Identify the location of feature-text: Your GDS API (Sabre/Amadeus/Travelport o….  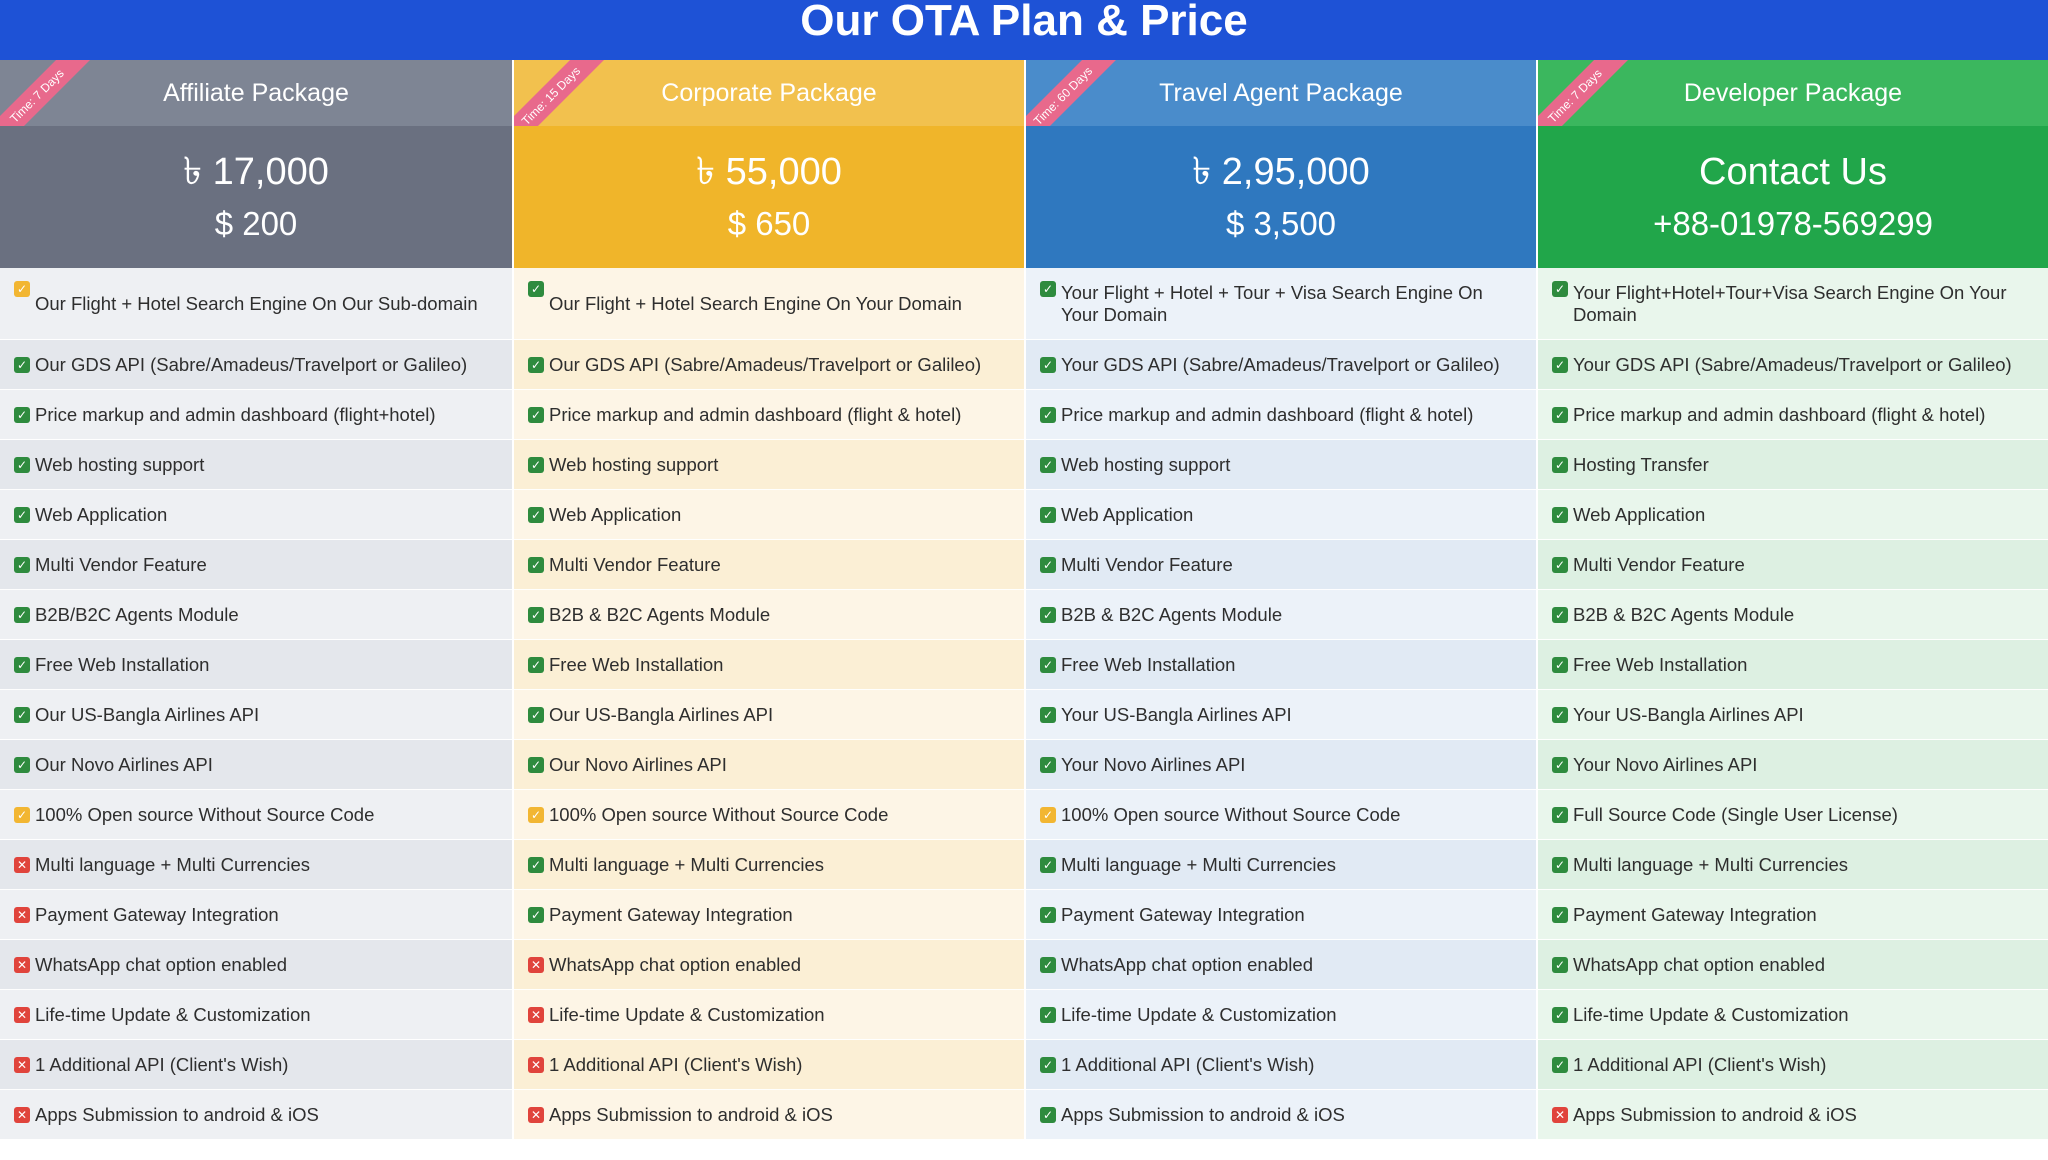
(1792, 364).